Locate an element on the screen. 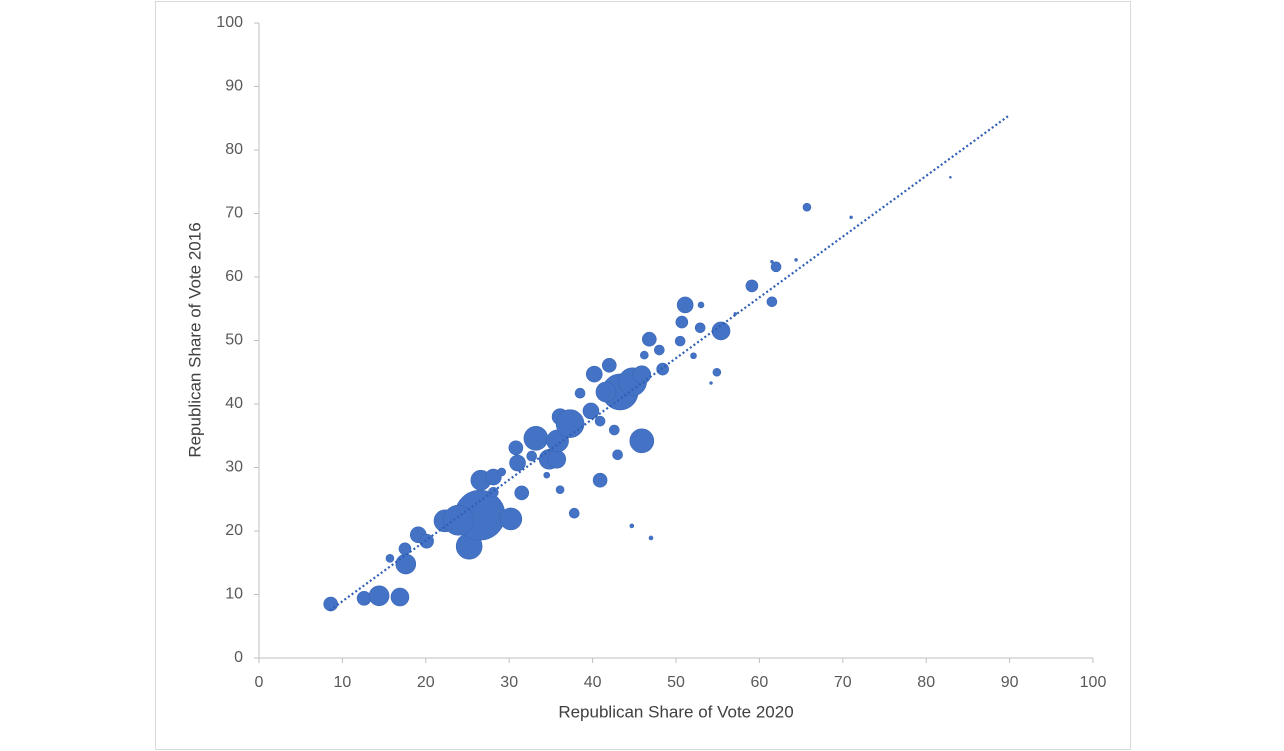 Image resolution: width=1284 pixels, height=751 pixels. x-tick-label: 30 is located at coordinates (509, 682).